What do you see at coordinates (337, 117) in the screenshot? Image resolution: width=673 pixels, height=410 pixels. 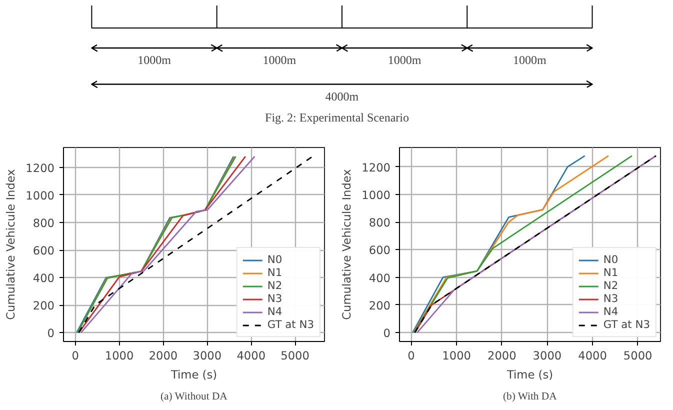 I see `text: Fig. 2: Experimental Scenario` at bounding box center [337, 117].